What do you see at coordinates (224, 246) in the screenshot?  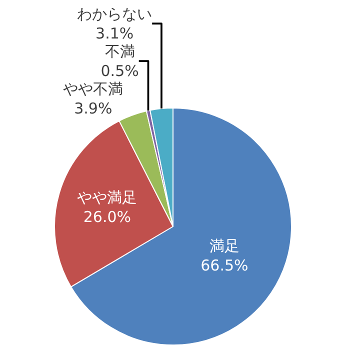 I see `slice-label: 満足` at bounding box center [224, 246].